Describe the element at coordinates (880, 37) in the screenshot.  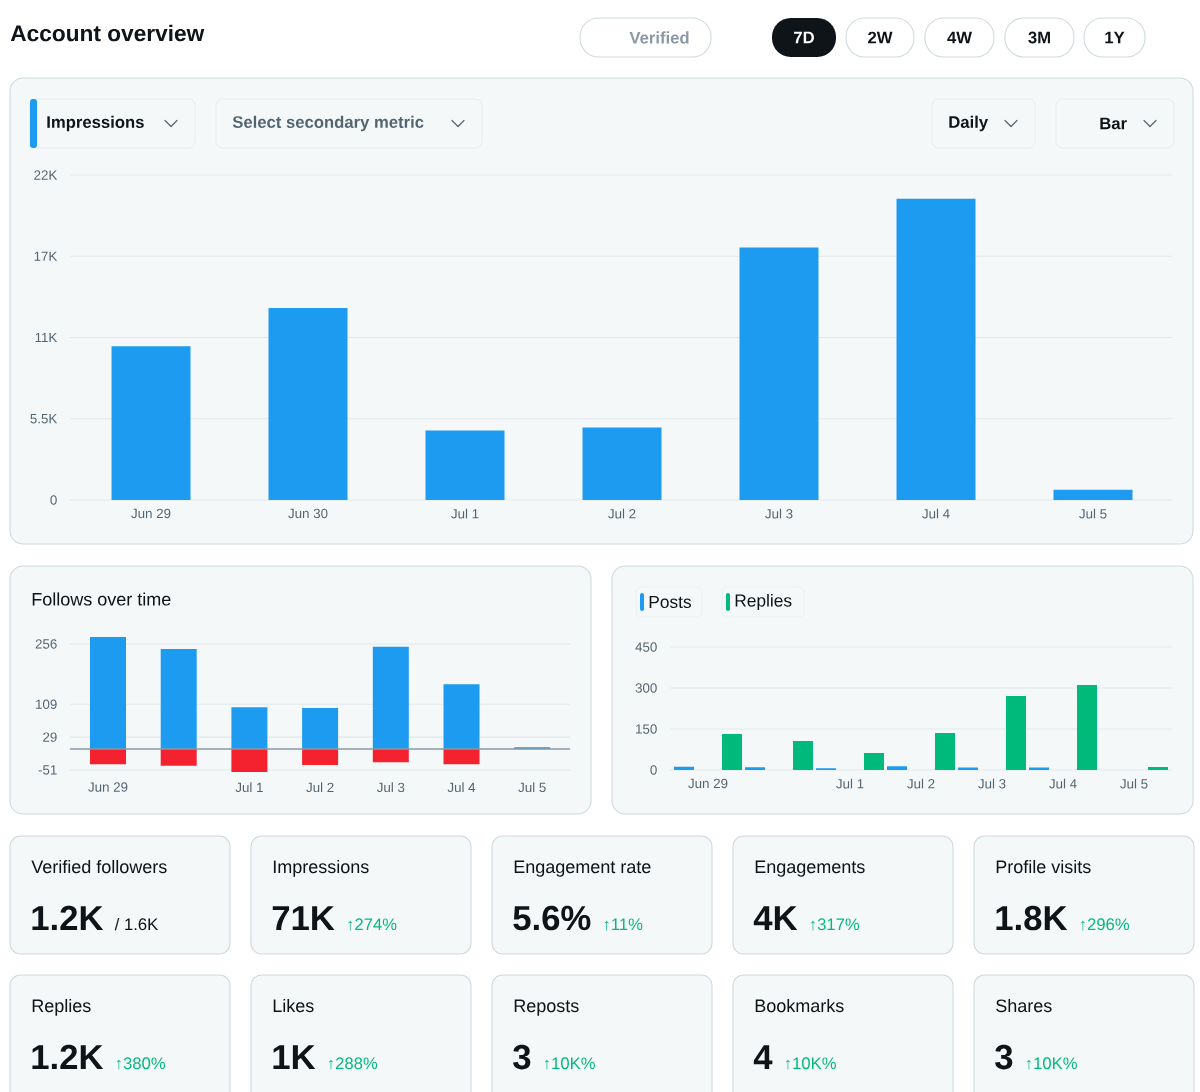
I see `text: 2W` at that location.